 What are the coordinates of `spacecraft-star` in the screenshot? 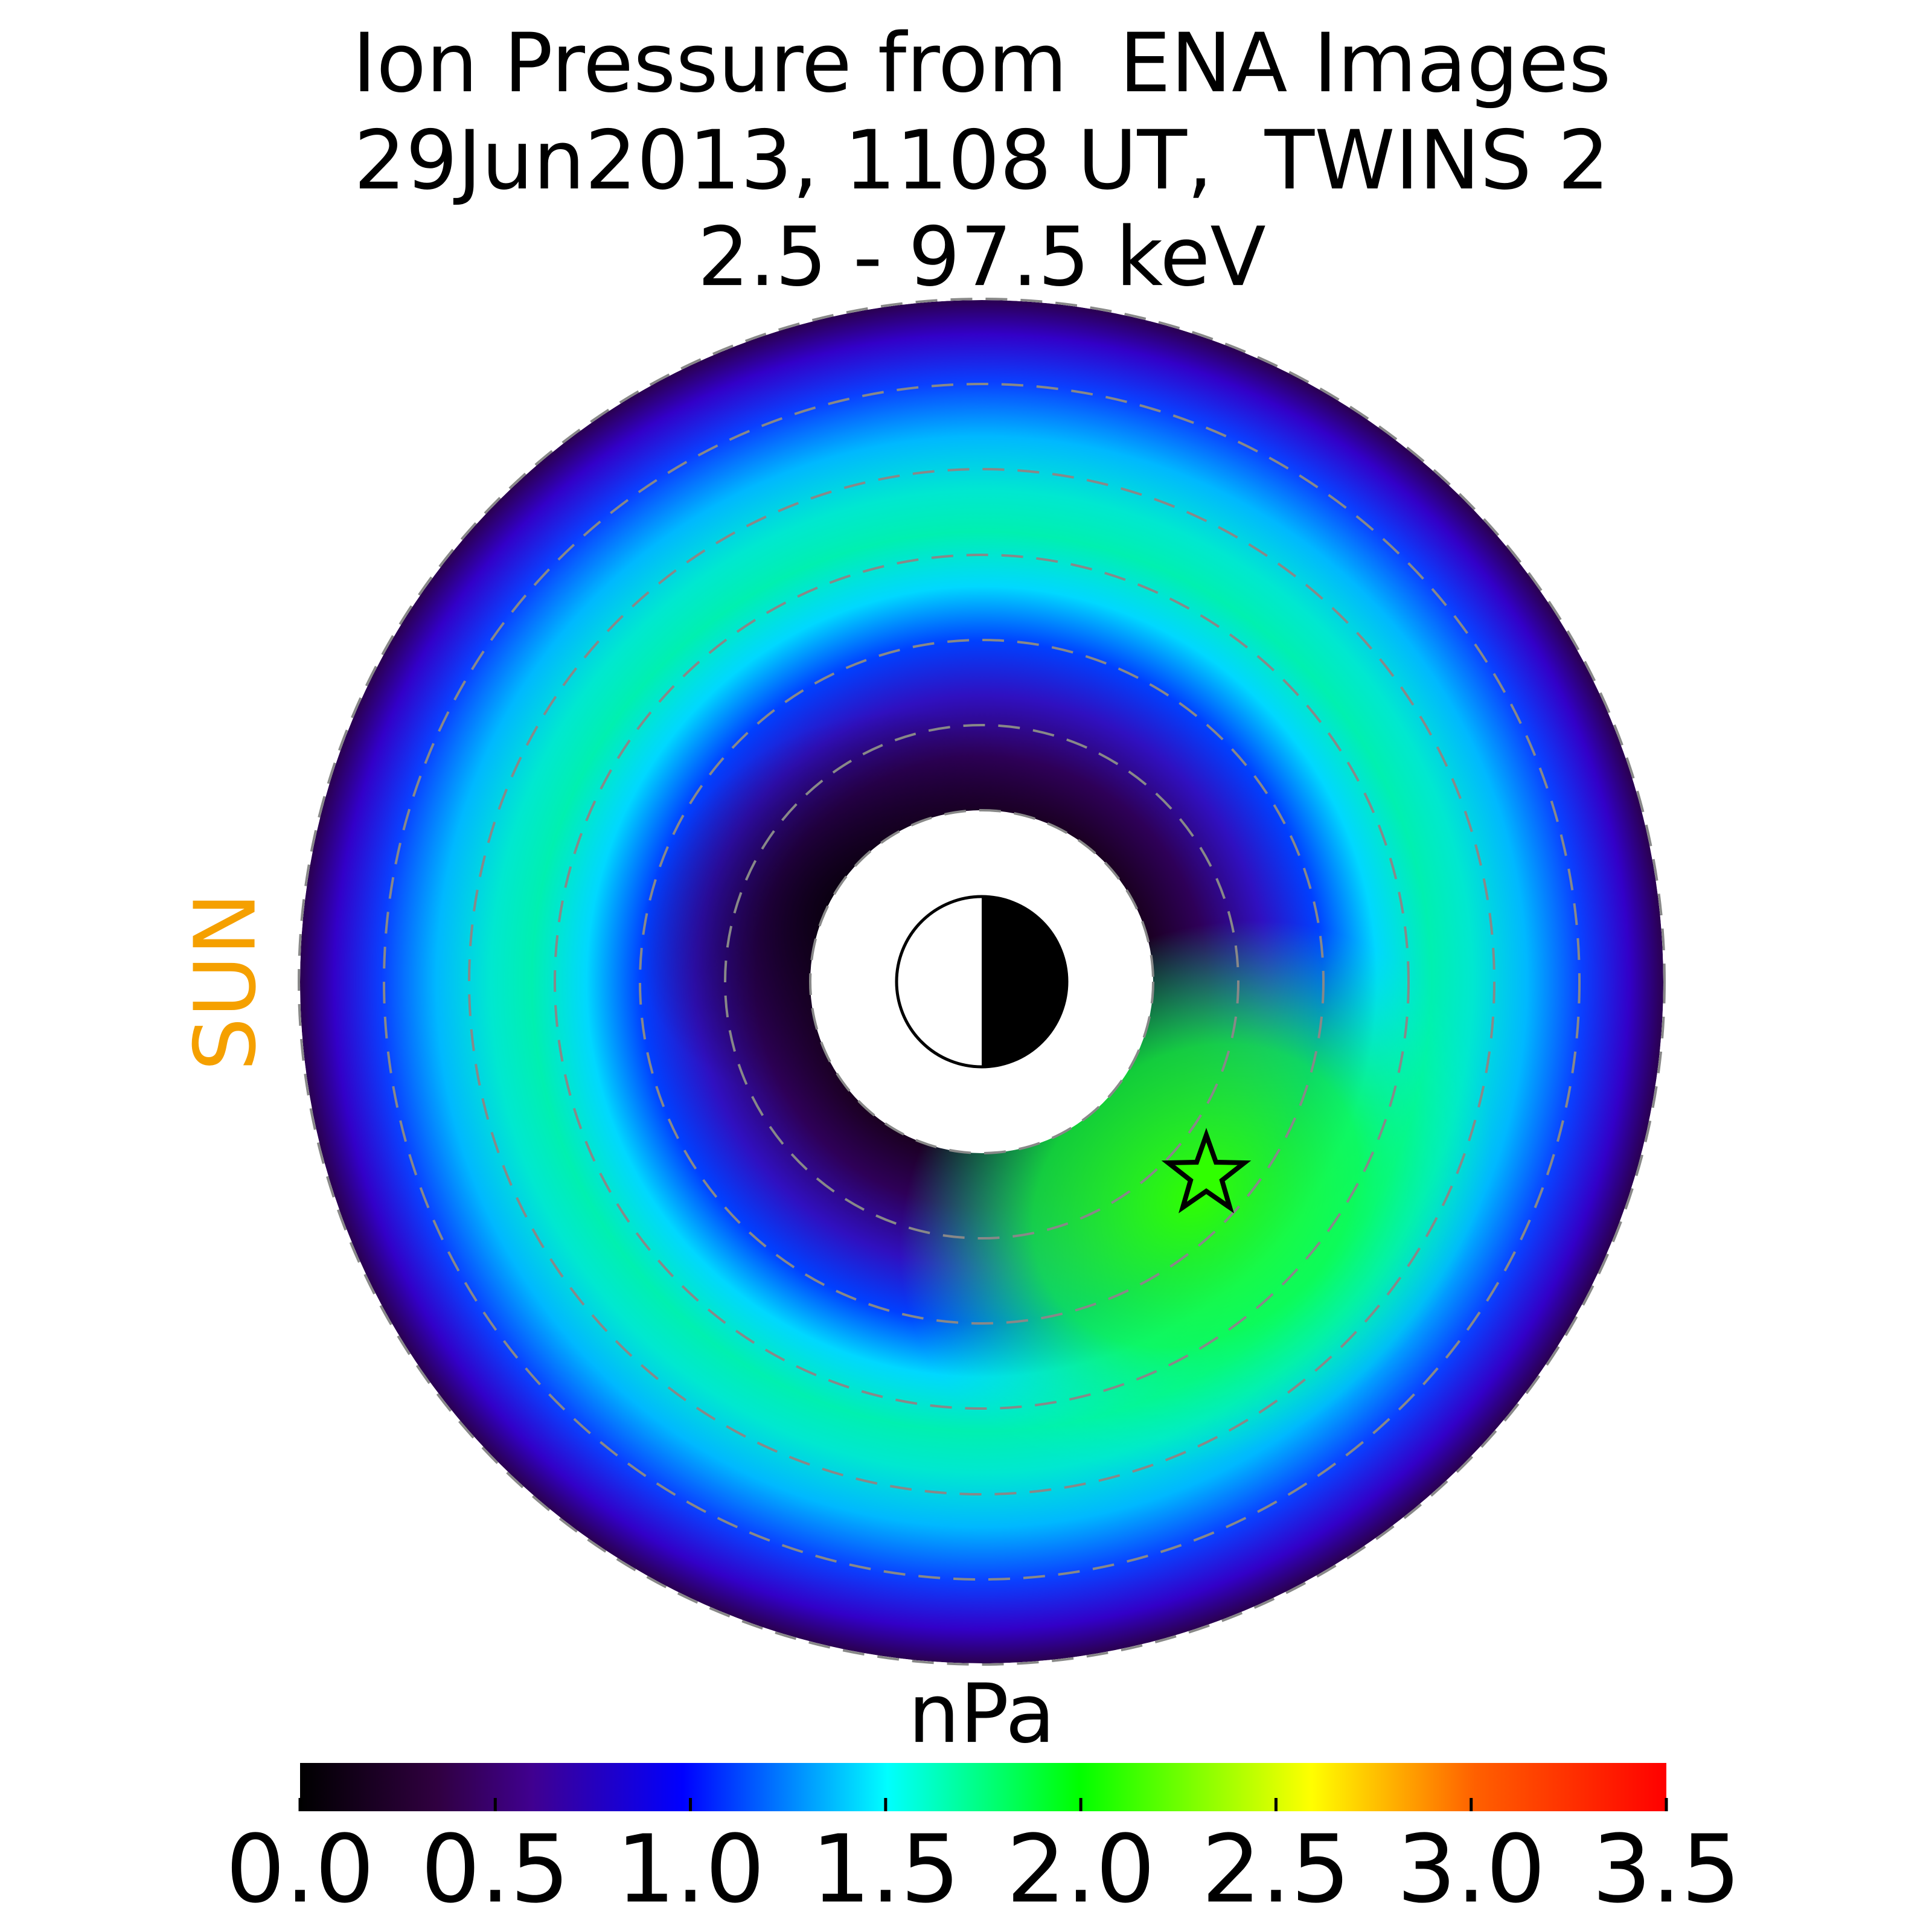 It's located at (1207, 1171).